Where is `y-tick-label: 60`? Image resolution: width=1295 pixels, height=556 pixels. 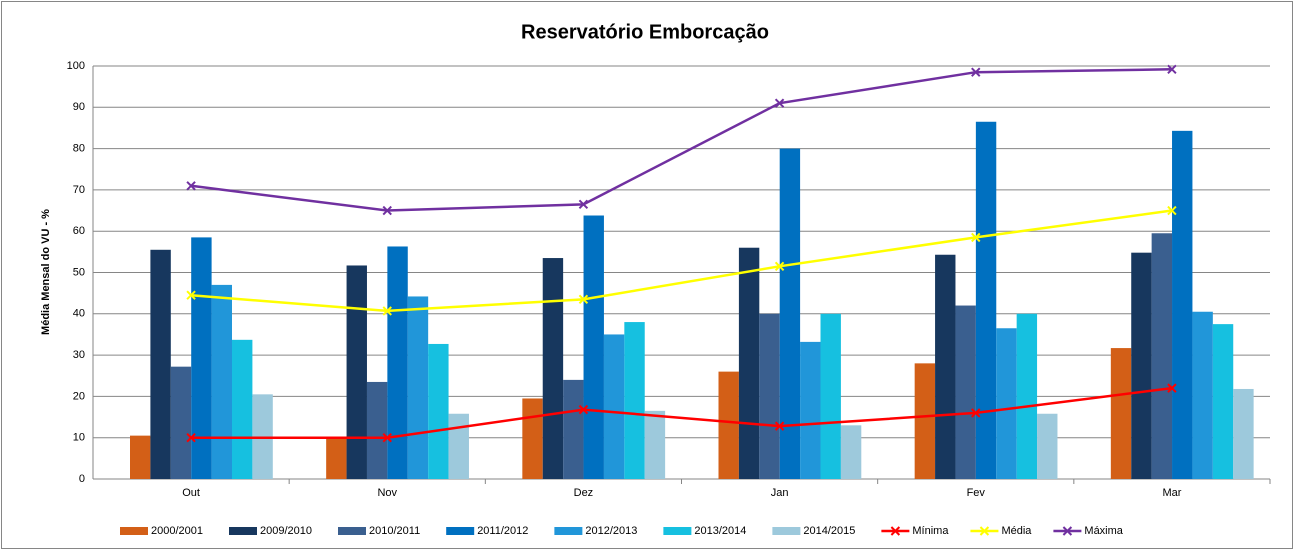 y-tick-label: 60 is located at coordinates (79, 231).